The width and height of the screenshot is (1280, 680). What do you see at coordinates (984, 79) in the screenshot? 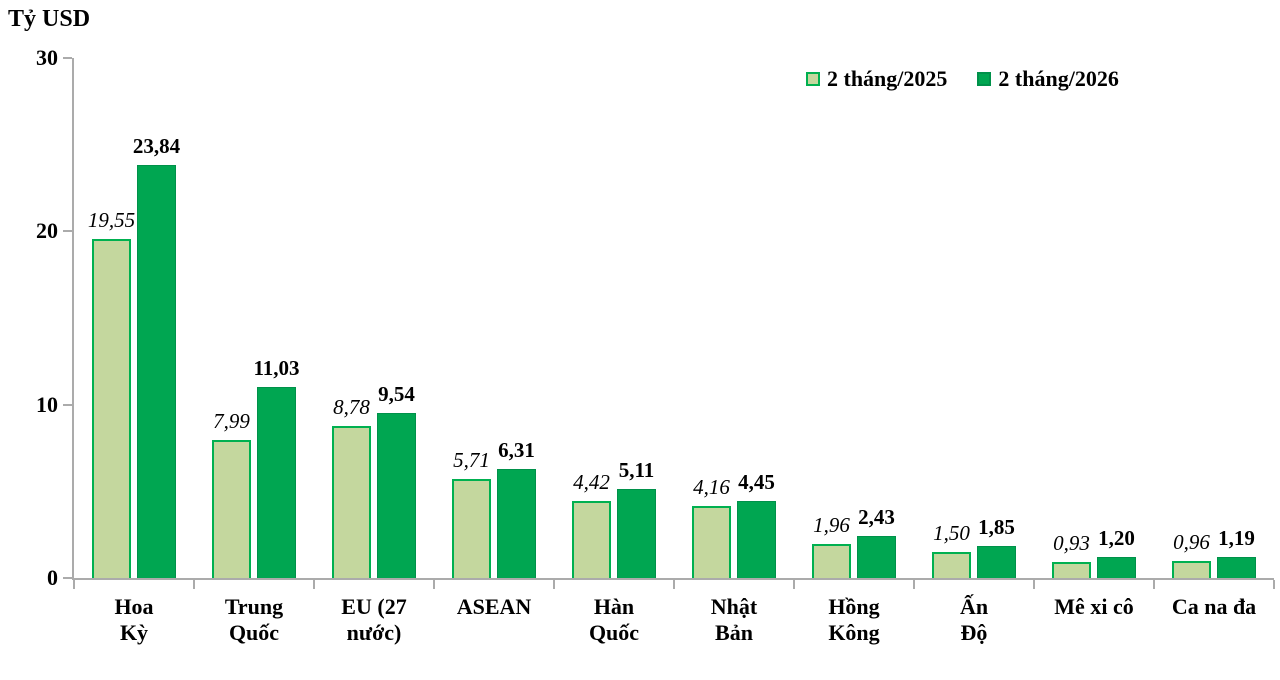
I see `legend-marker-2026-icon` at bounding box center [984, 79].